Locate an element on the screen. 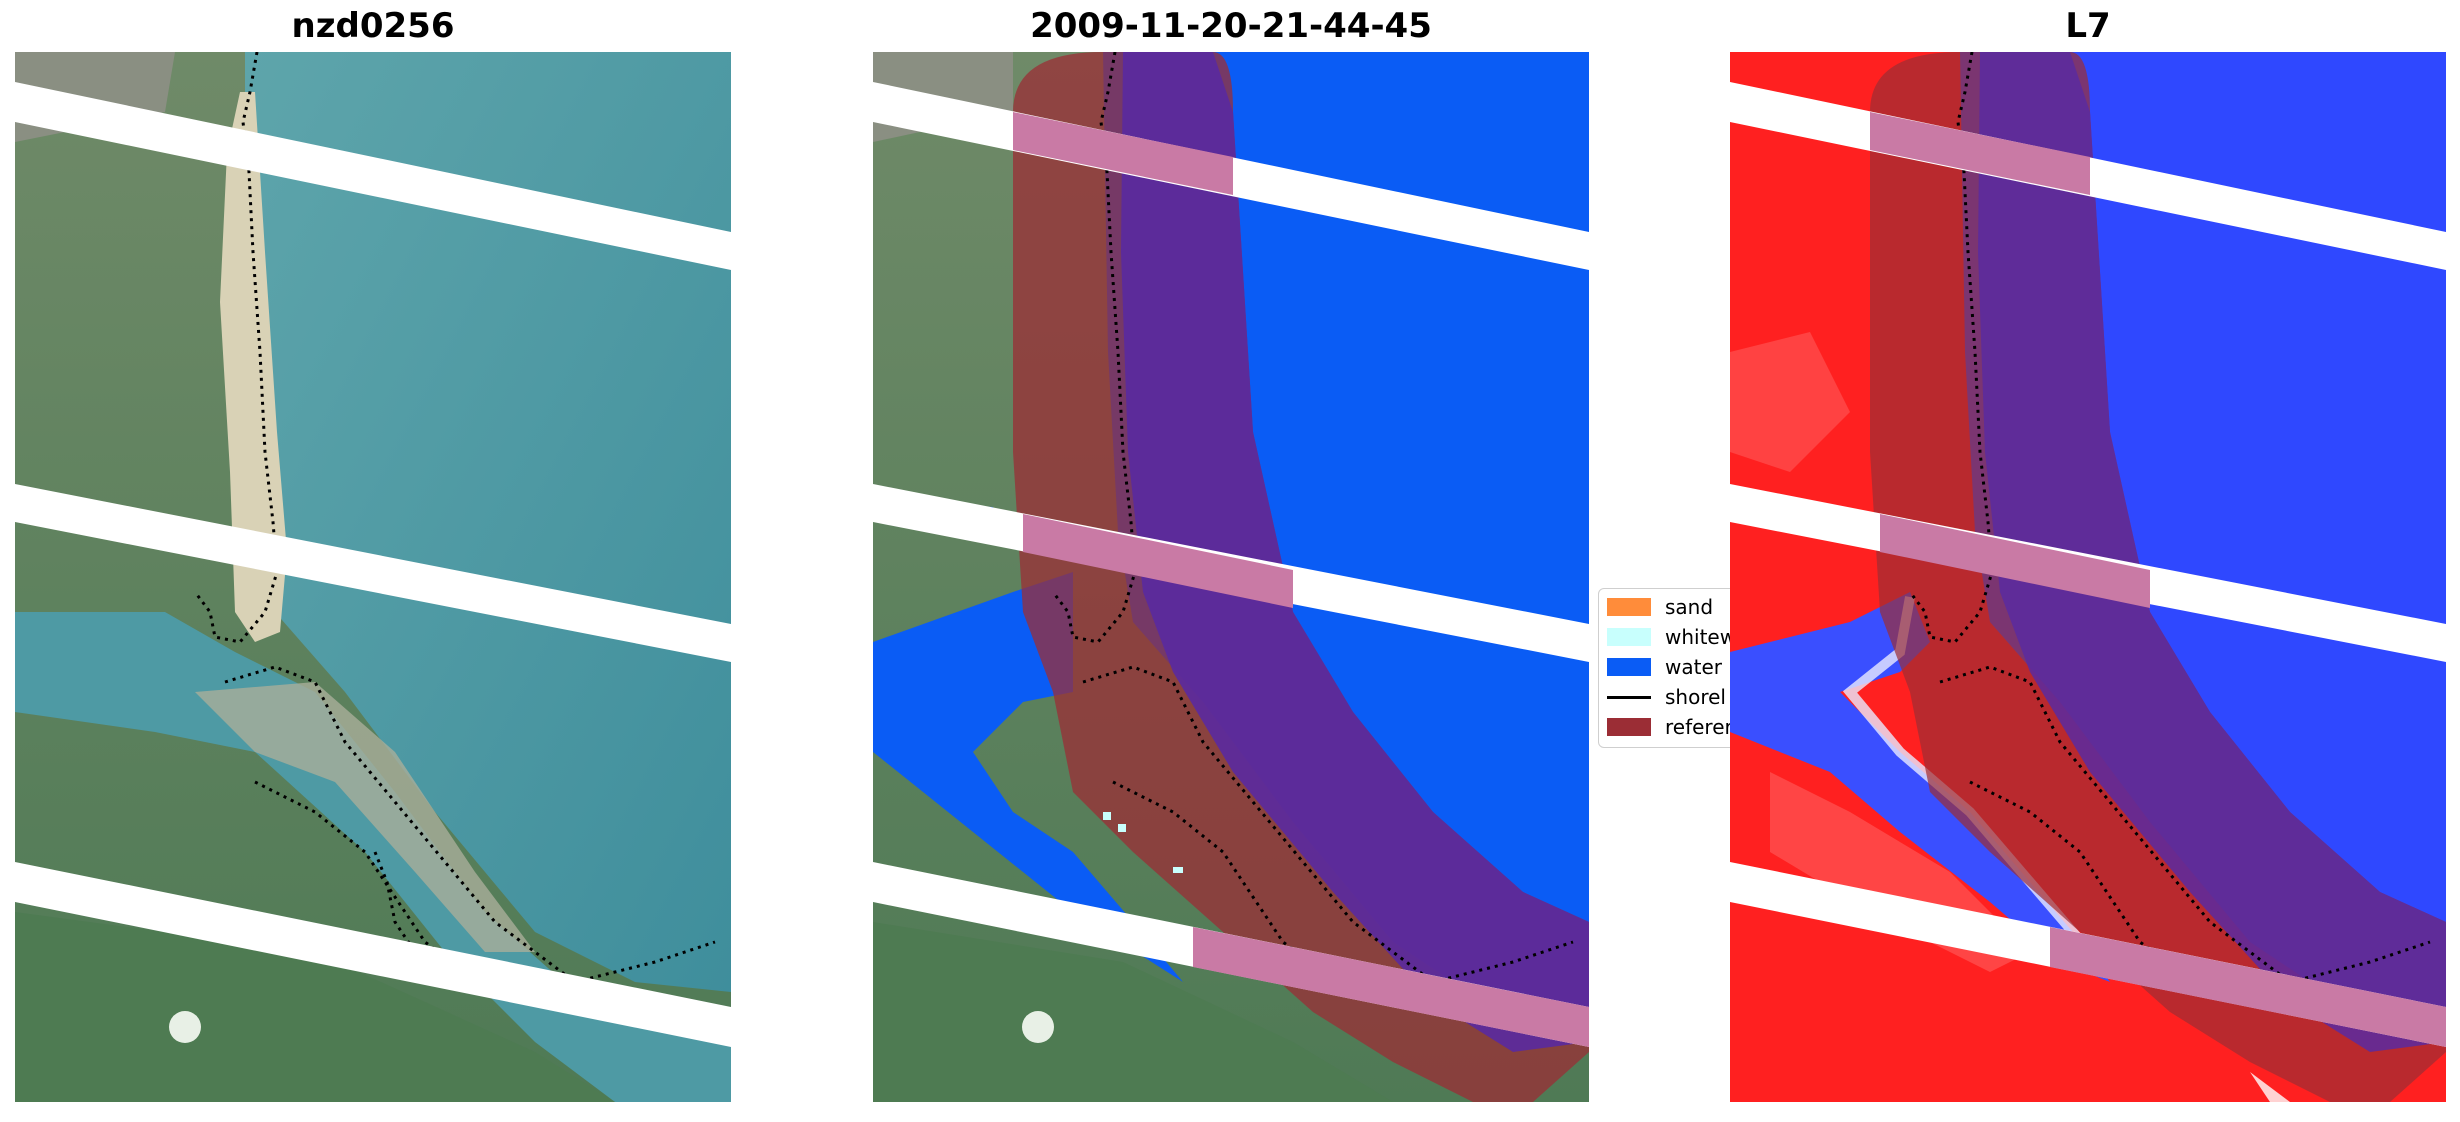  legend-label-reference: referer is located at coordinates (1699, 727).